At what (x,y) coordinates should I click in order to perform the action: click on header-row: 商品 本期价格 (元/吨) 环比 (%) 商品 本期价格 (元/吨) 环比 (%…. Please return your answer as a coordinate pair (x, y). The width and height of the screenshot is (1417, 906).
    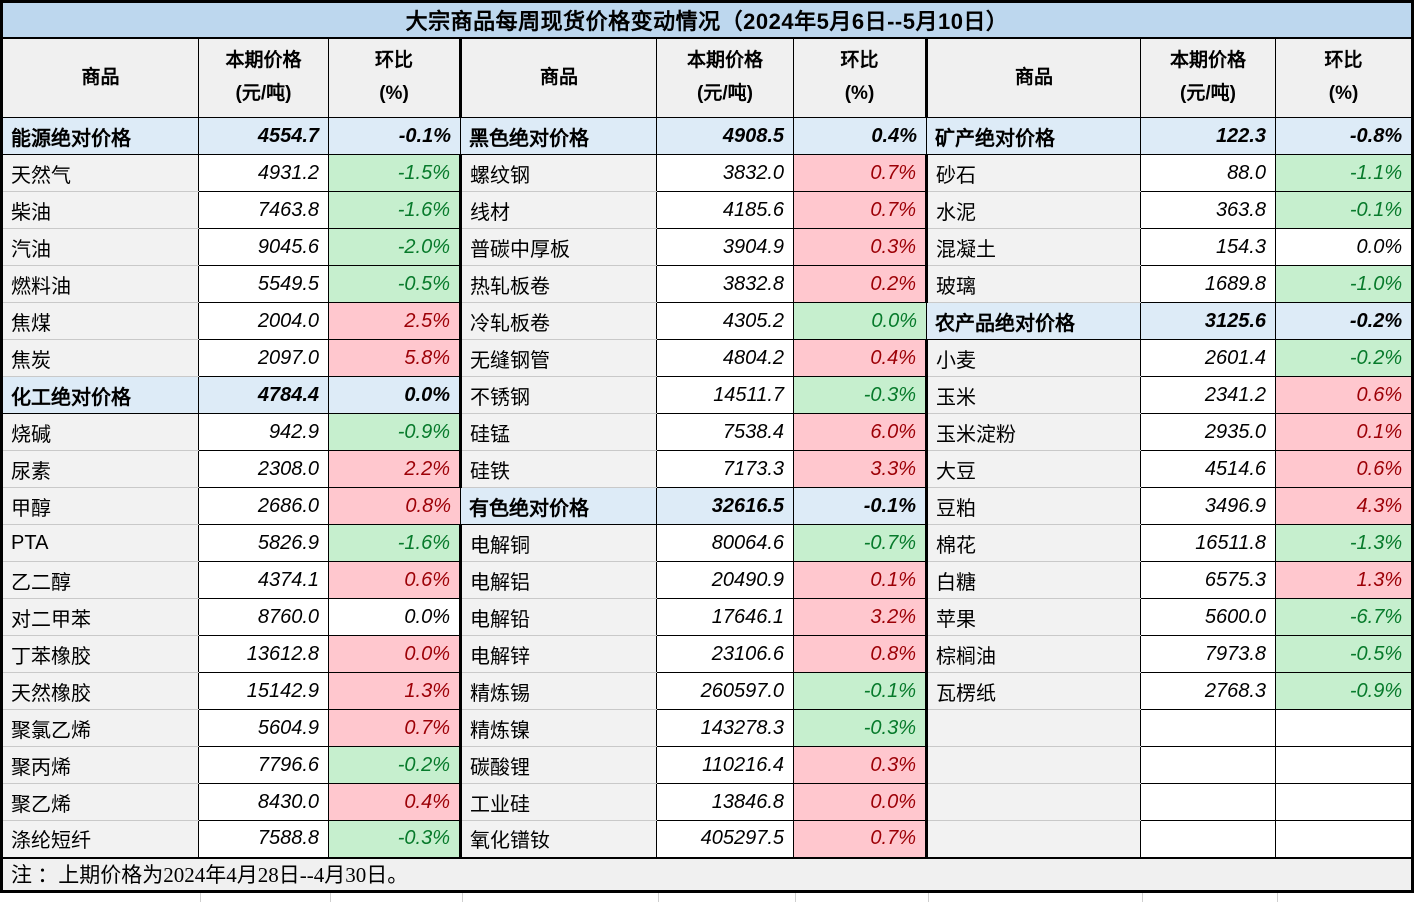
    Looking at the image, I should click on (707, 77).